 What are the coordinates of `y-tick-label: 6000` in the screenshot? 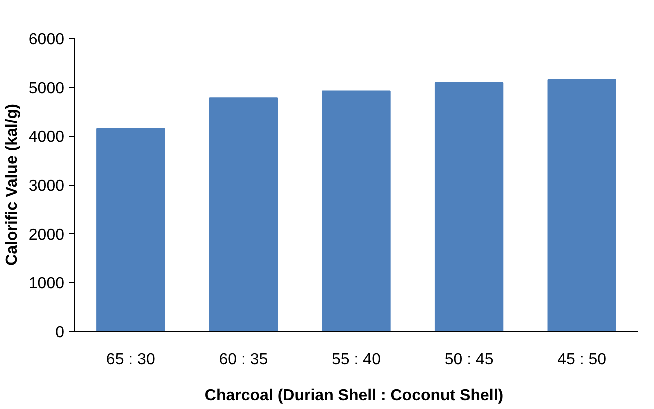 It's located at (46, 40).